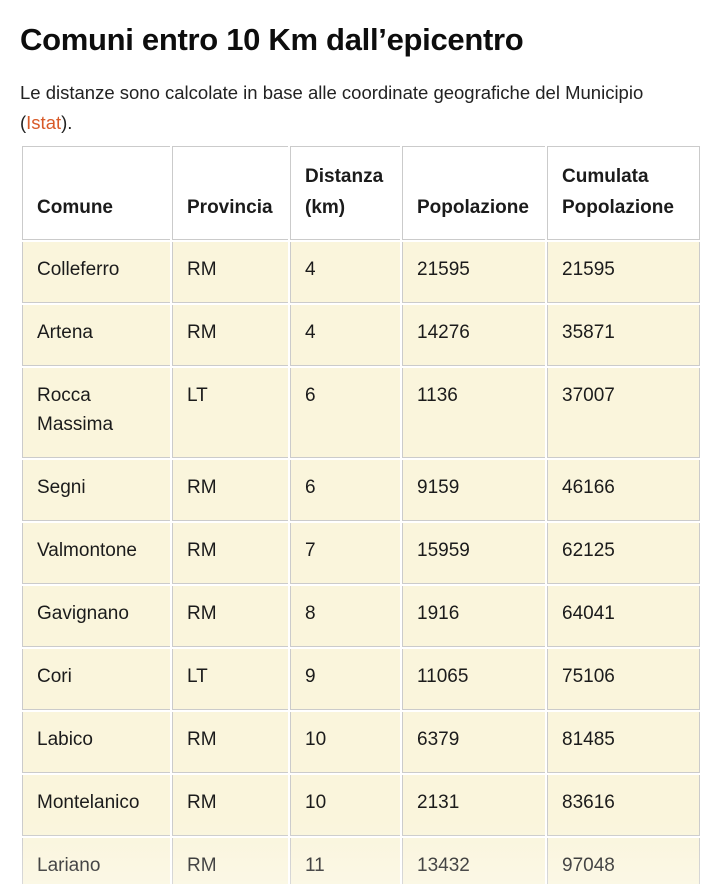  I want to click on header-comune: Comune, so click(96, 193).